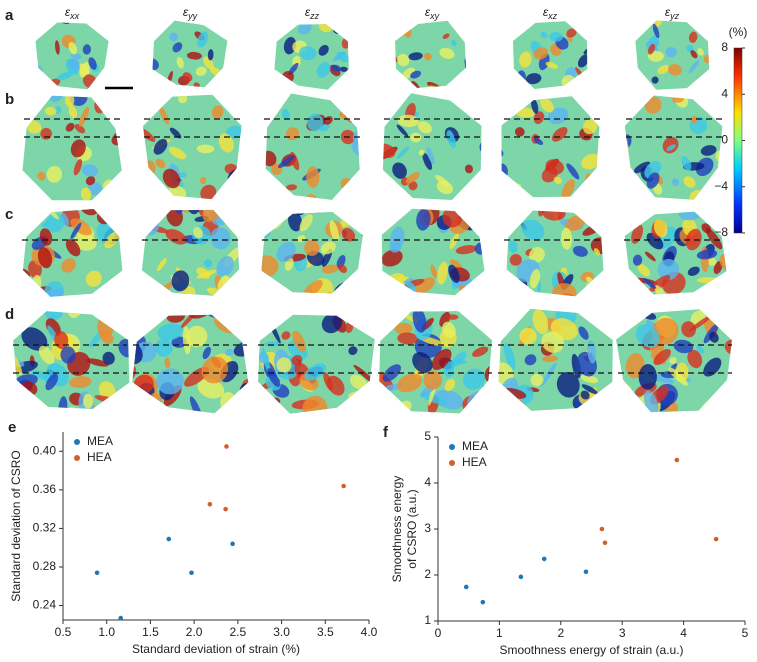 This screenshot has width=757, height=662. Describe the element at coordinates (12, 427) in the screenshot. I see `panel-label: e` at that location.